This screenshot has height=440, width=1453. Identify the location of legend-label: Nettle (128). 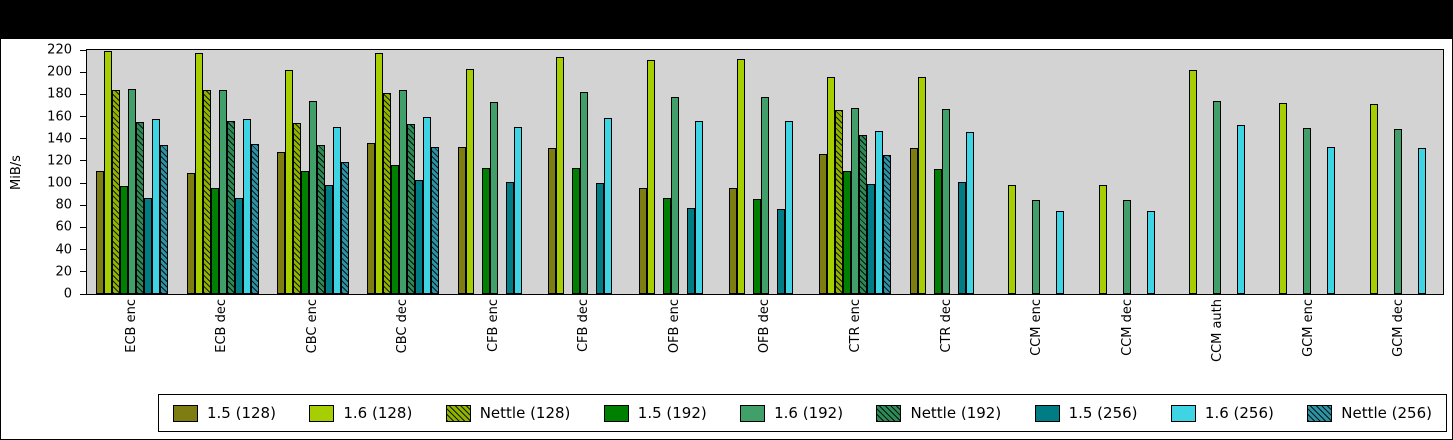
(525, 413).